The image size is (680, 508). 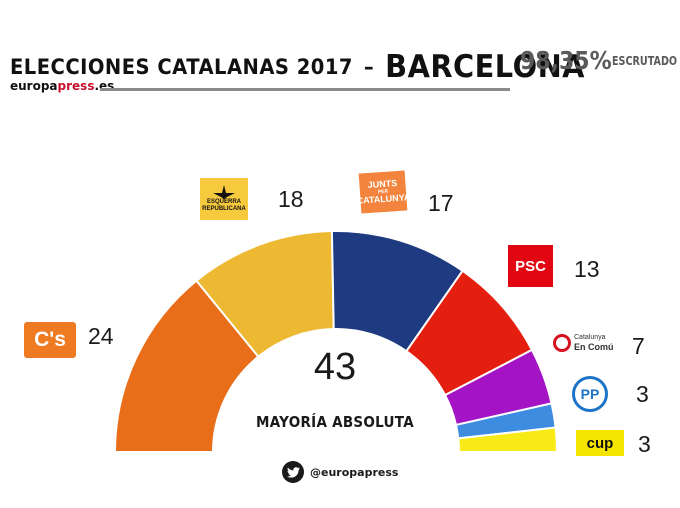 I want to click on header-rule, so click(x=305, y=89).